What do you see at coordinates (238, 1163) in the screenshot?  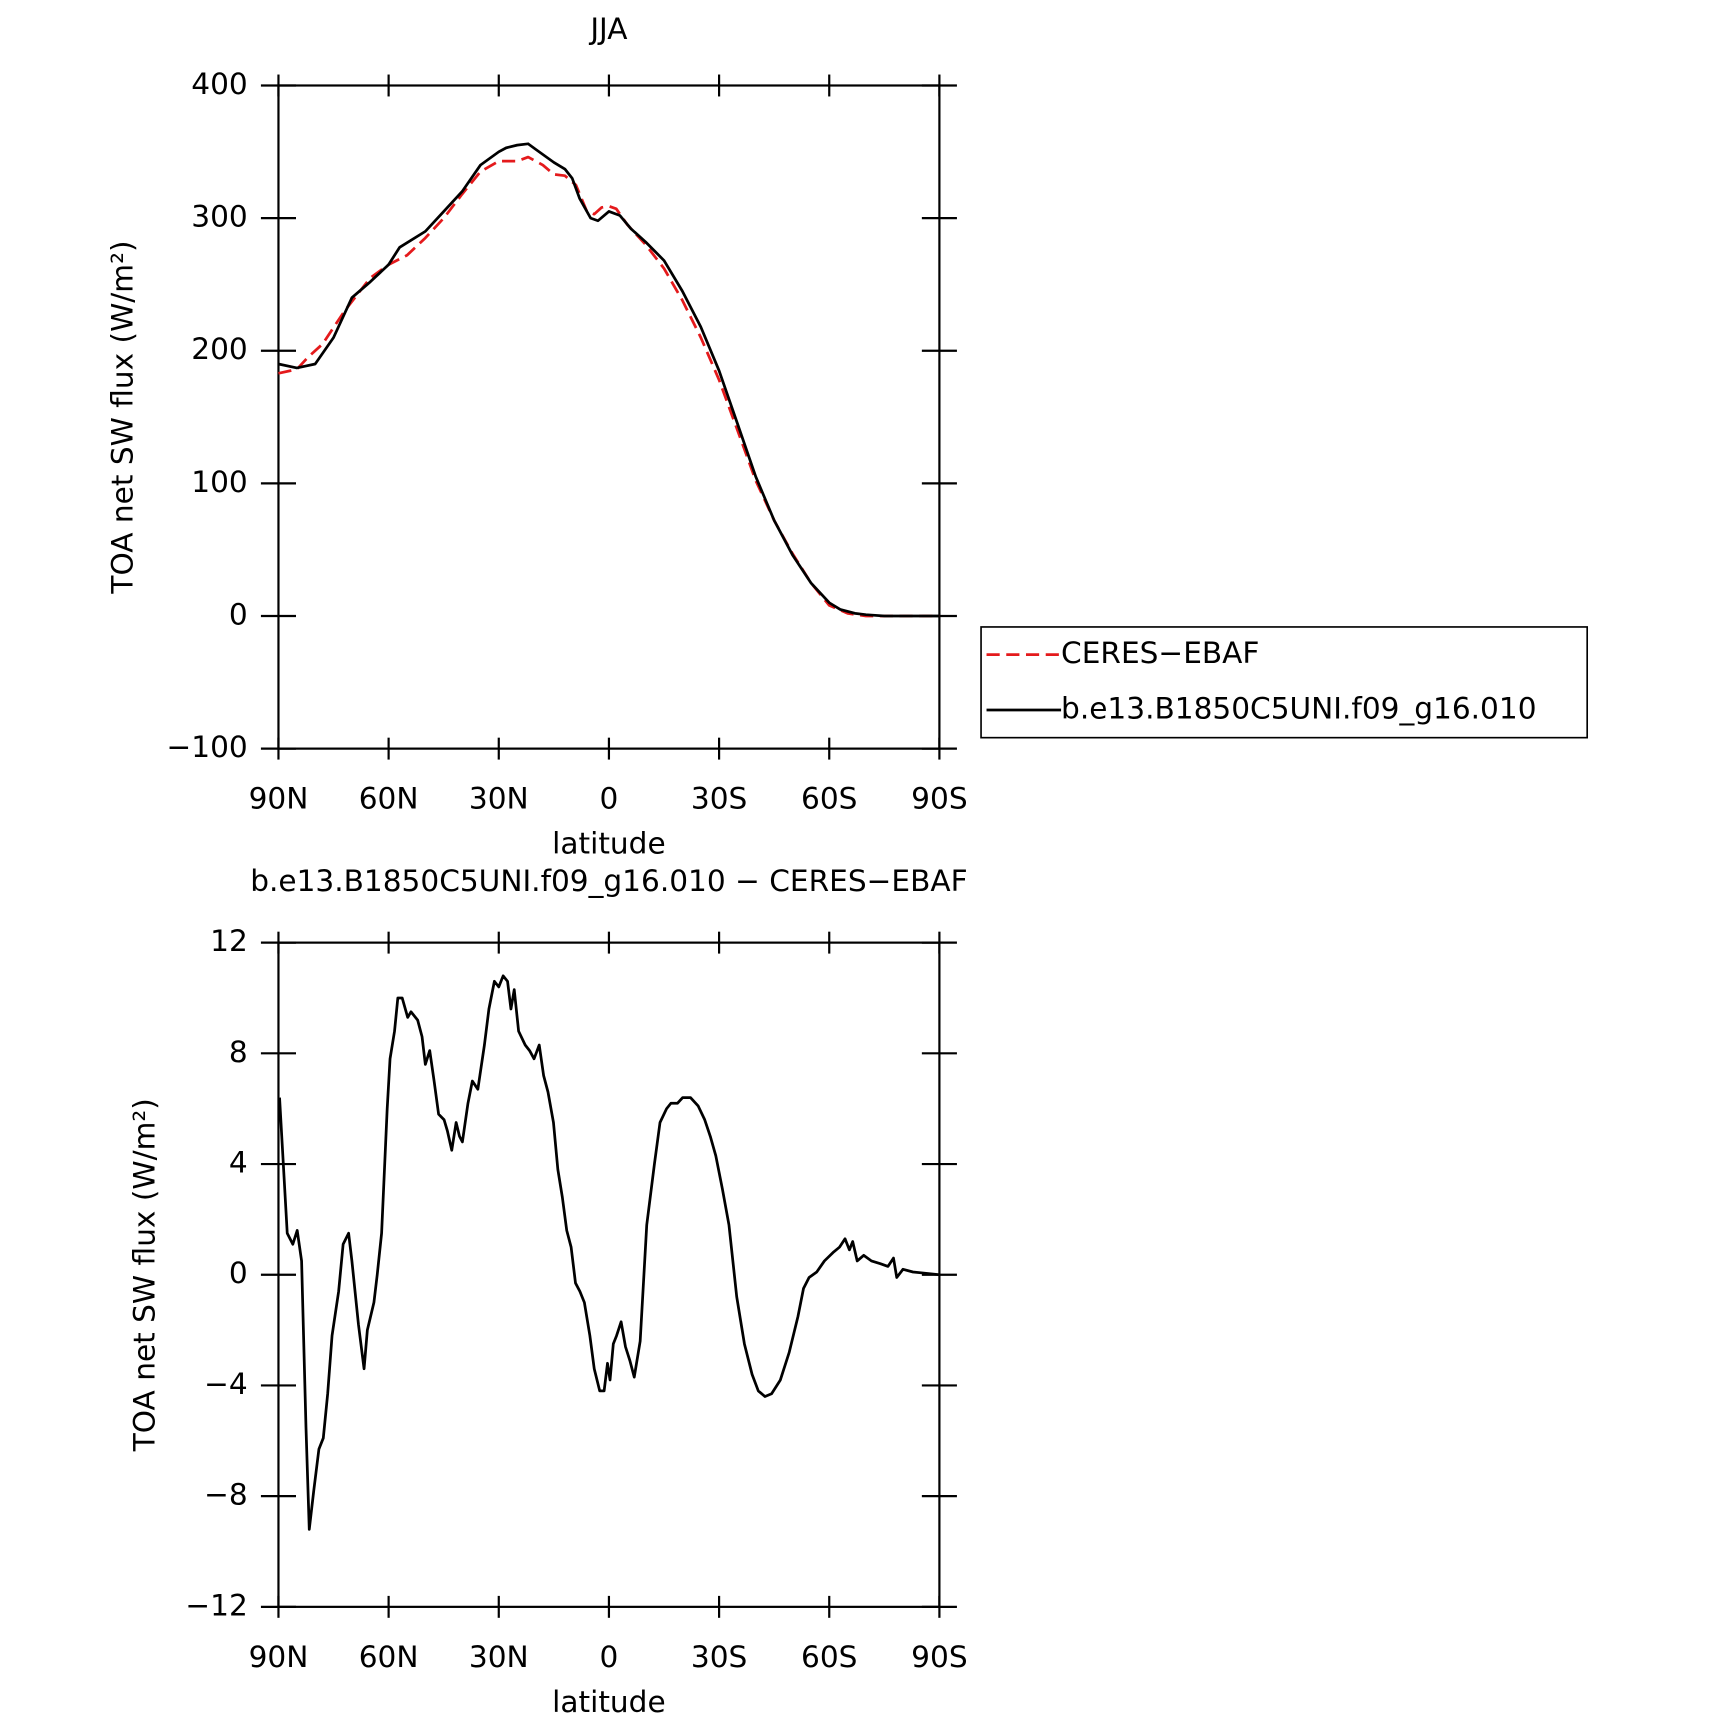 I see `y-tick-label: 4` at bounding box center [238, 1163].